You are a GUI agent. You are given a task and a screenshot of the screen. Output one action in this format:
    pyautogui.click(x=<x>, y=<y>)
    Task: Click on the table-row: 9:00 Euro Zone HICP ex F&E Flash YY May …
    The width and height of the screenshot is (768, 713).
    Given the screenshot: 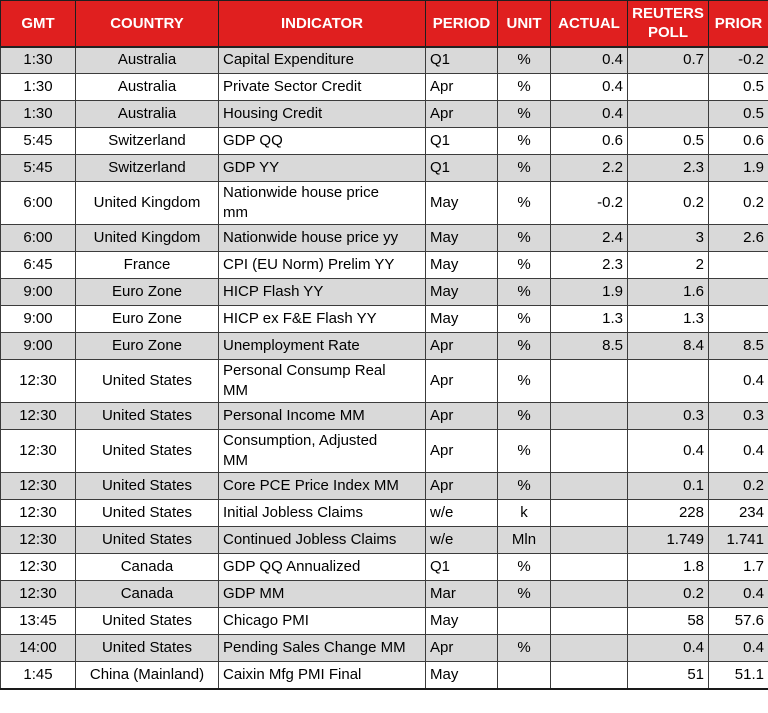 What is the action you would take?
    pyautogui.click(x=384, y=319)
    